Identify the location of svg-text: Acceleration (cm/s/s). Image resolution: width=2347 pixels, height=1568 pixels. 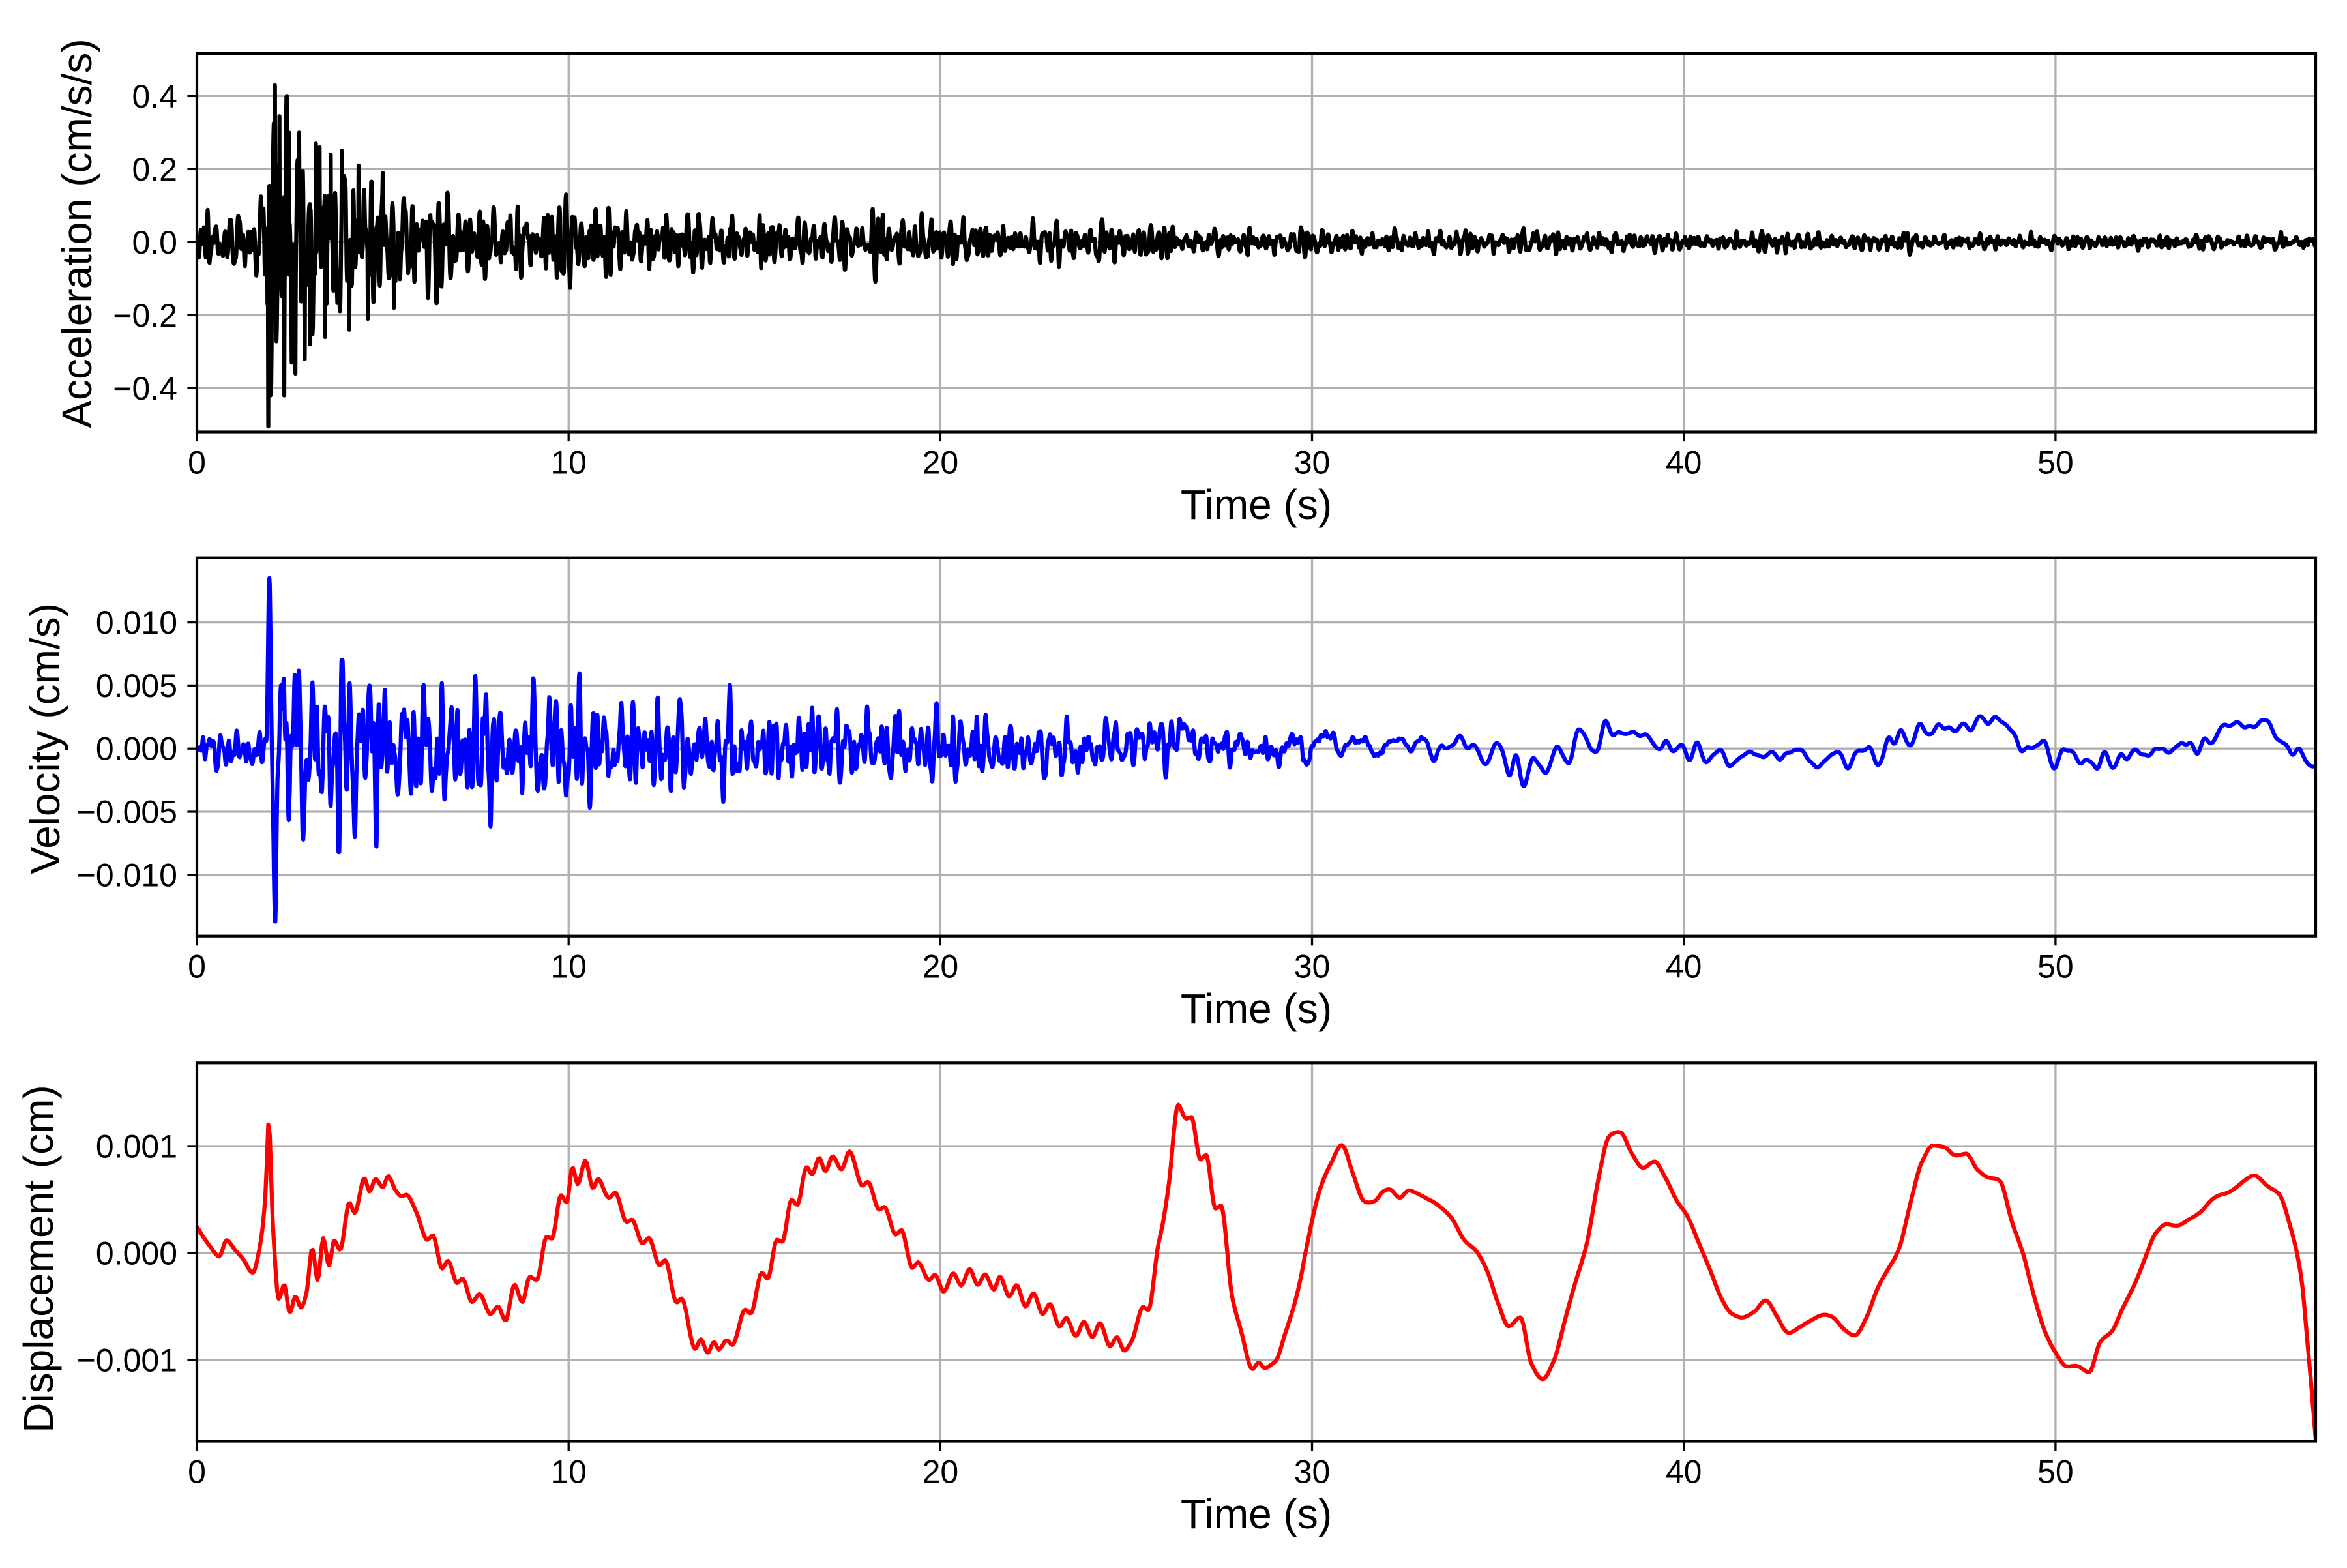
(76, 233).